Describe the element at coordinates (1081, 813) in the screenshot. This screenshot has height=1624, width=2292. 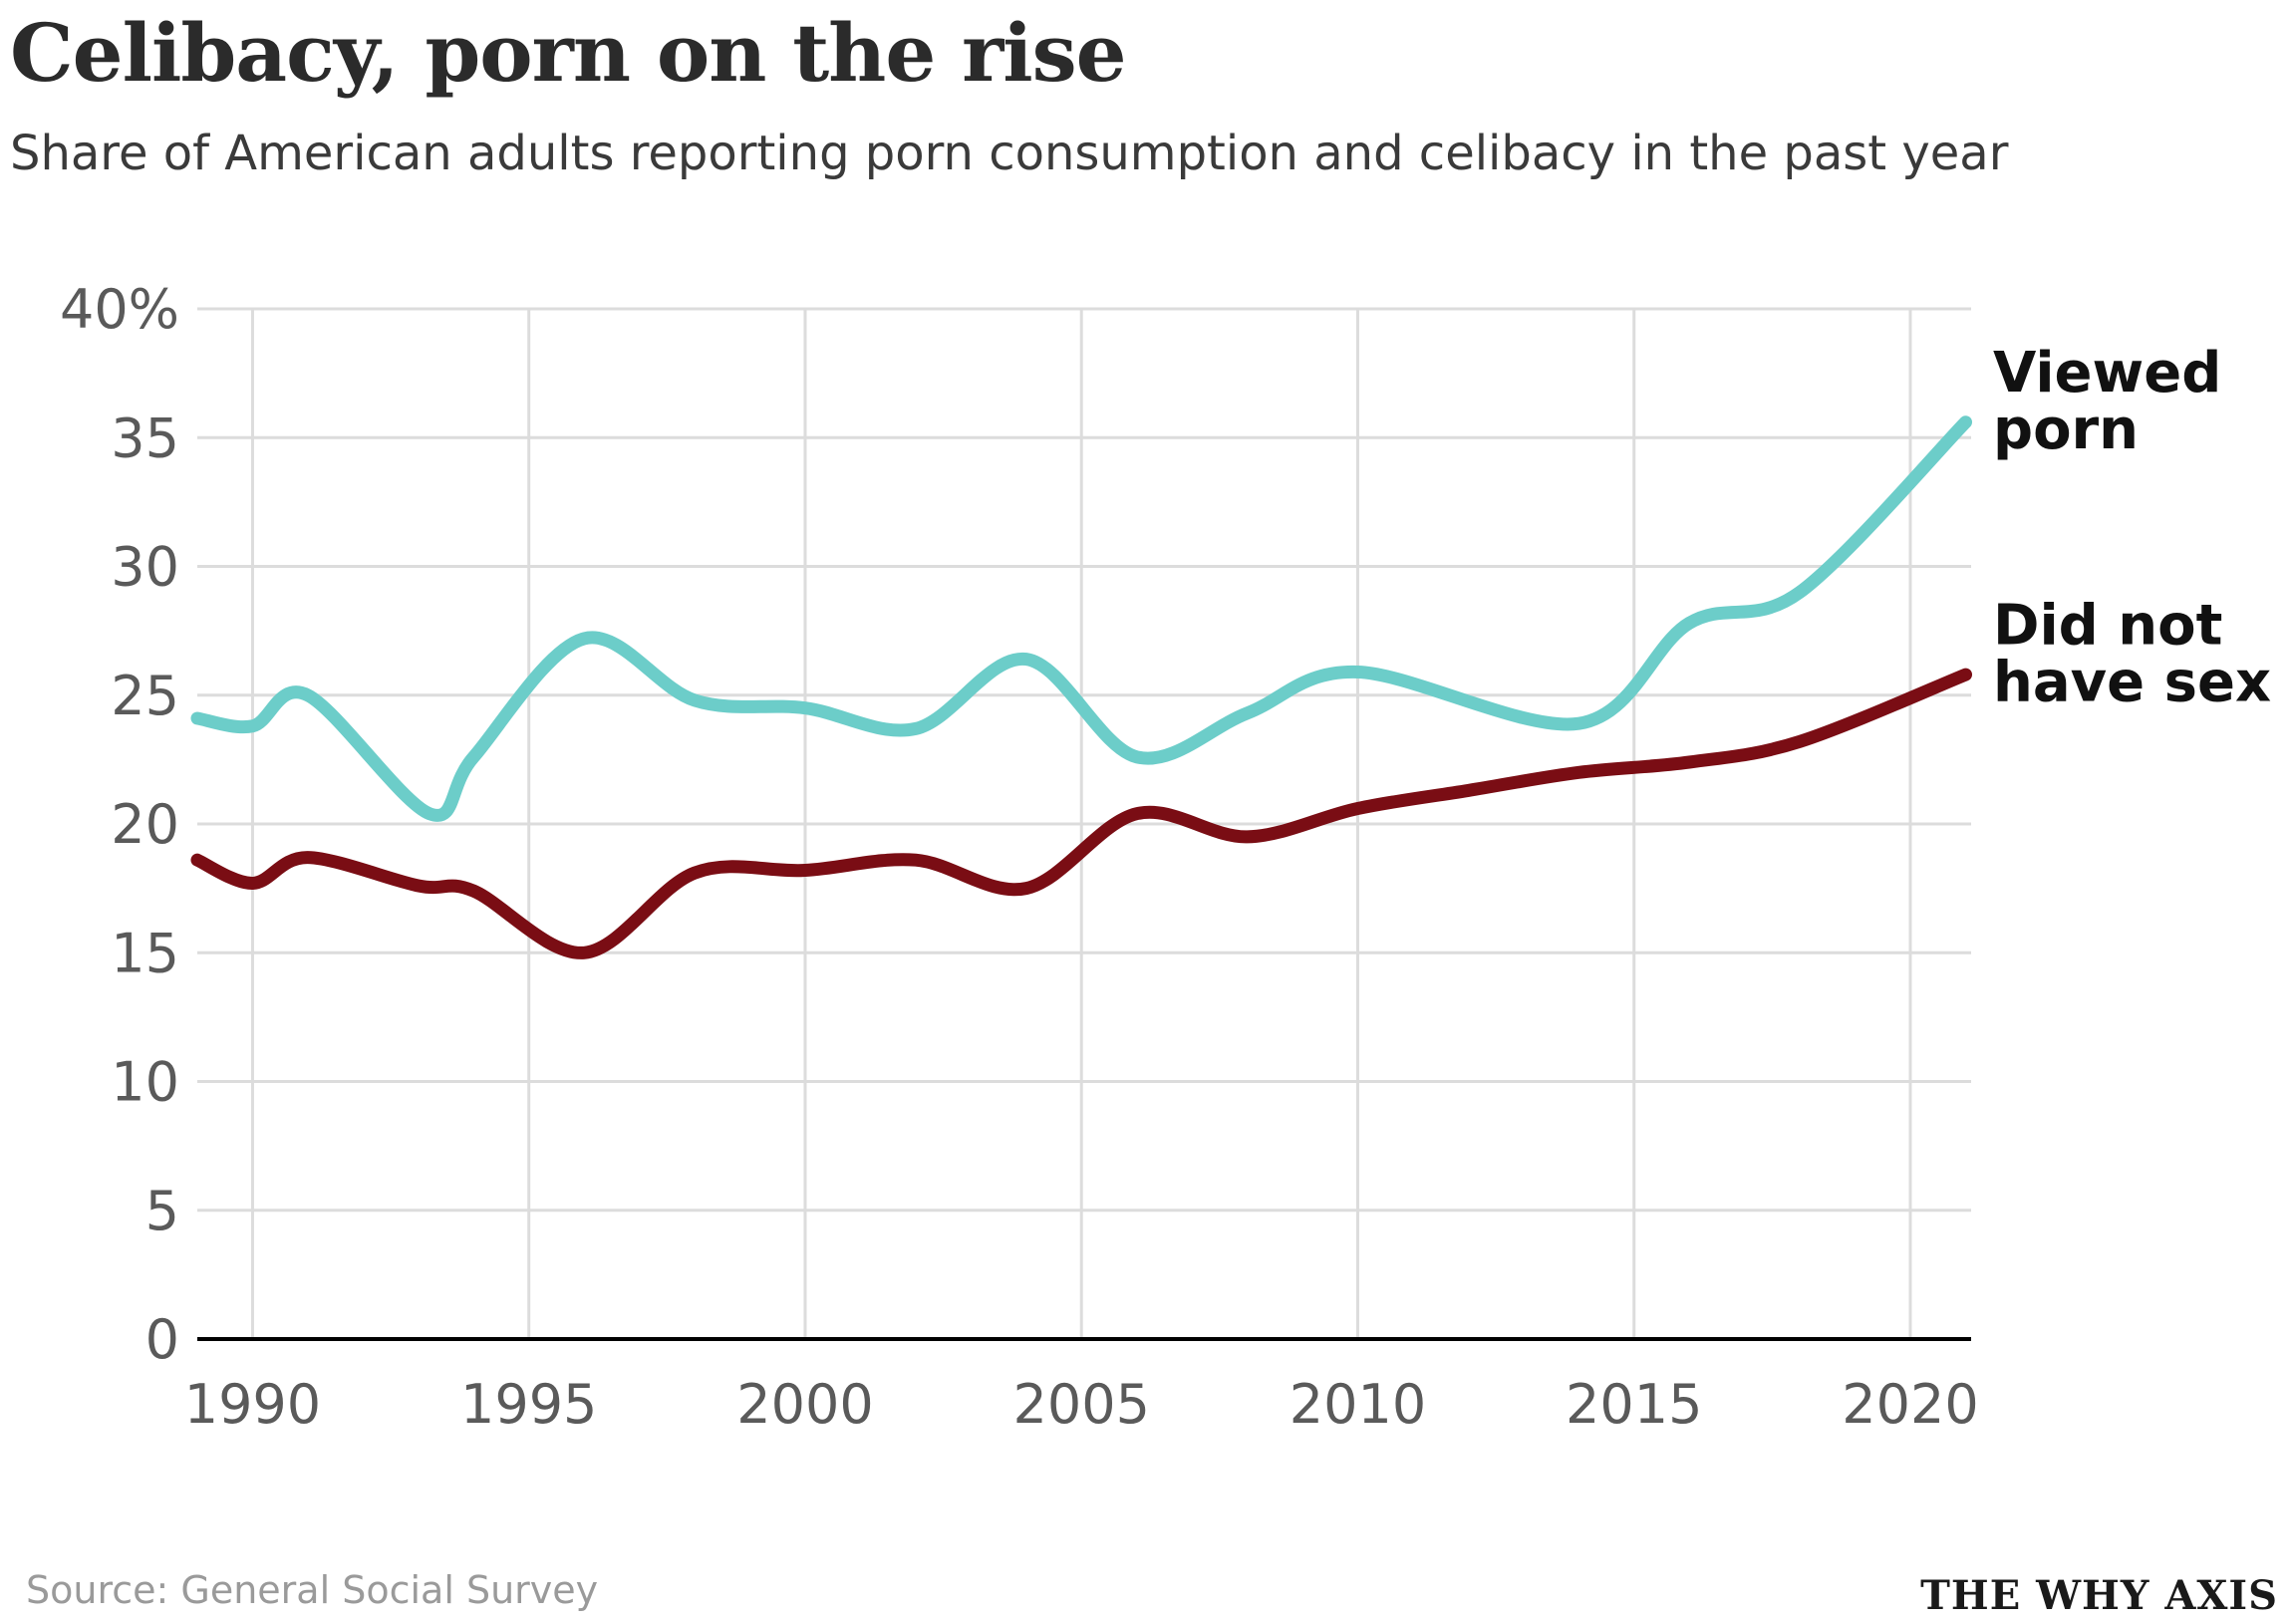
I see `series-line-did-not-have-sex` at that location.